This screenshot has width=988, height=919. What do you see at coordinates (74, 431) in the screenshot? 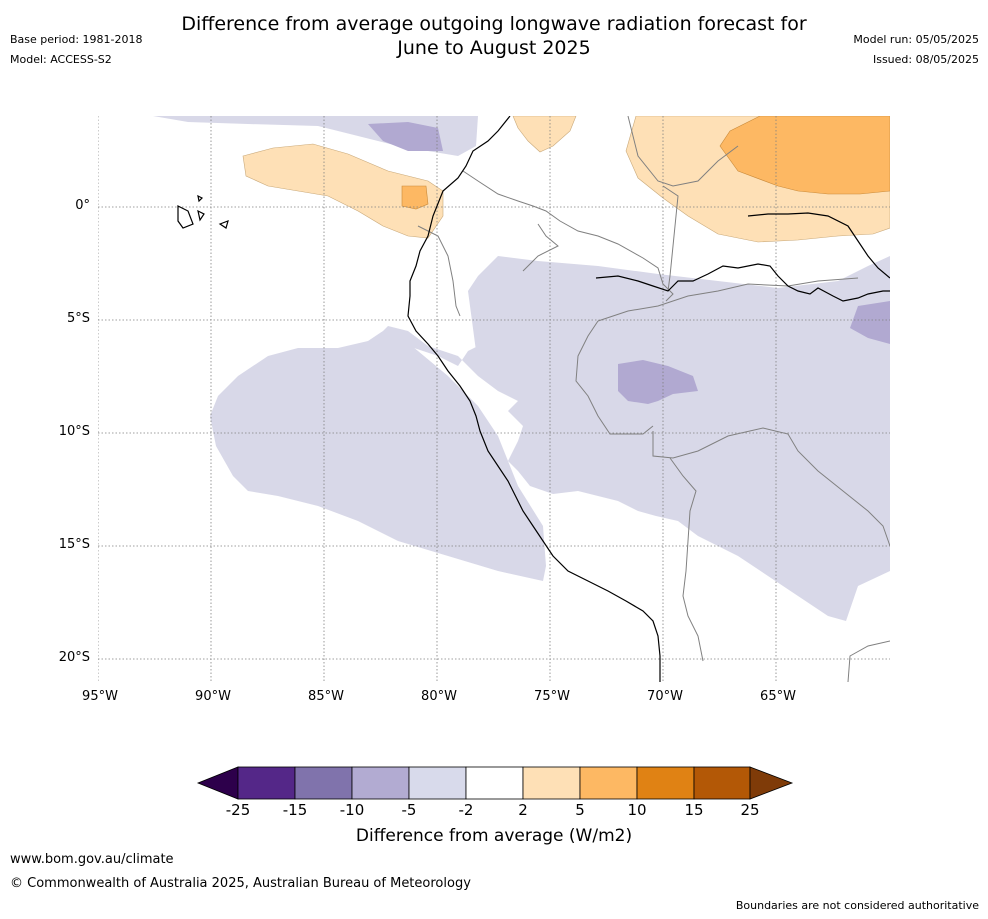
I see `lat-label-10s: 10°S` at bounding box center [74, 431].